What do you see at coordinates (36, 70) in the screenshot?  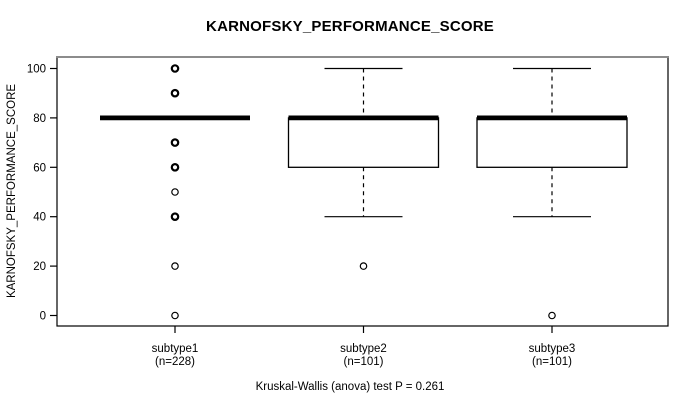 I see `y-tick-label: 100` at bounding box center [36, 70].